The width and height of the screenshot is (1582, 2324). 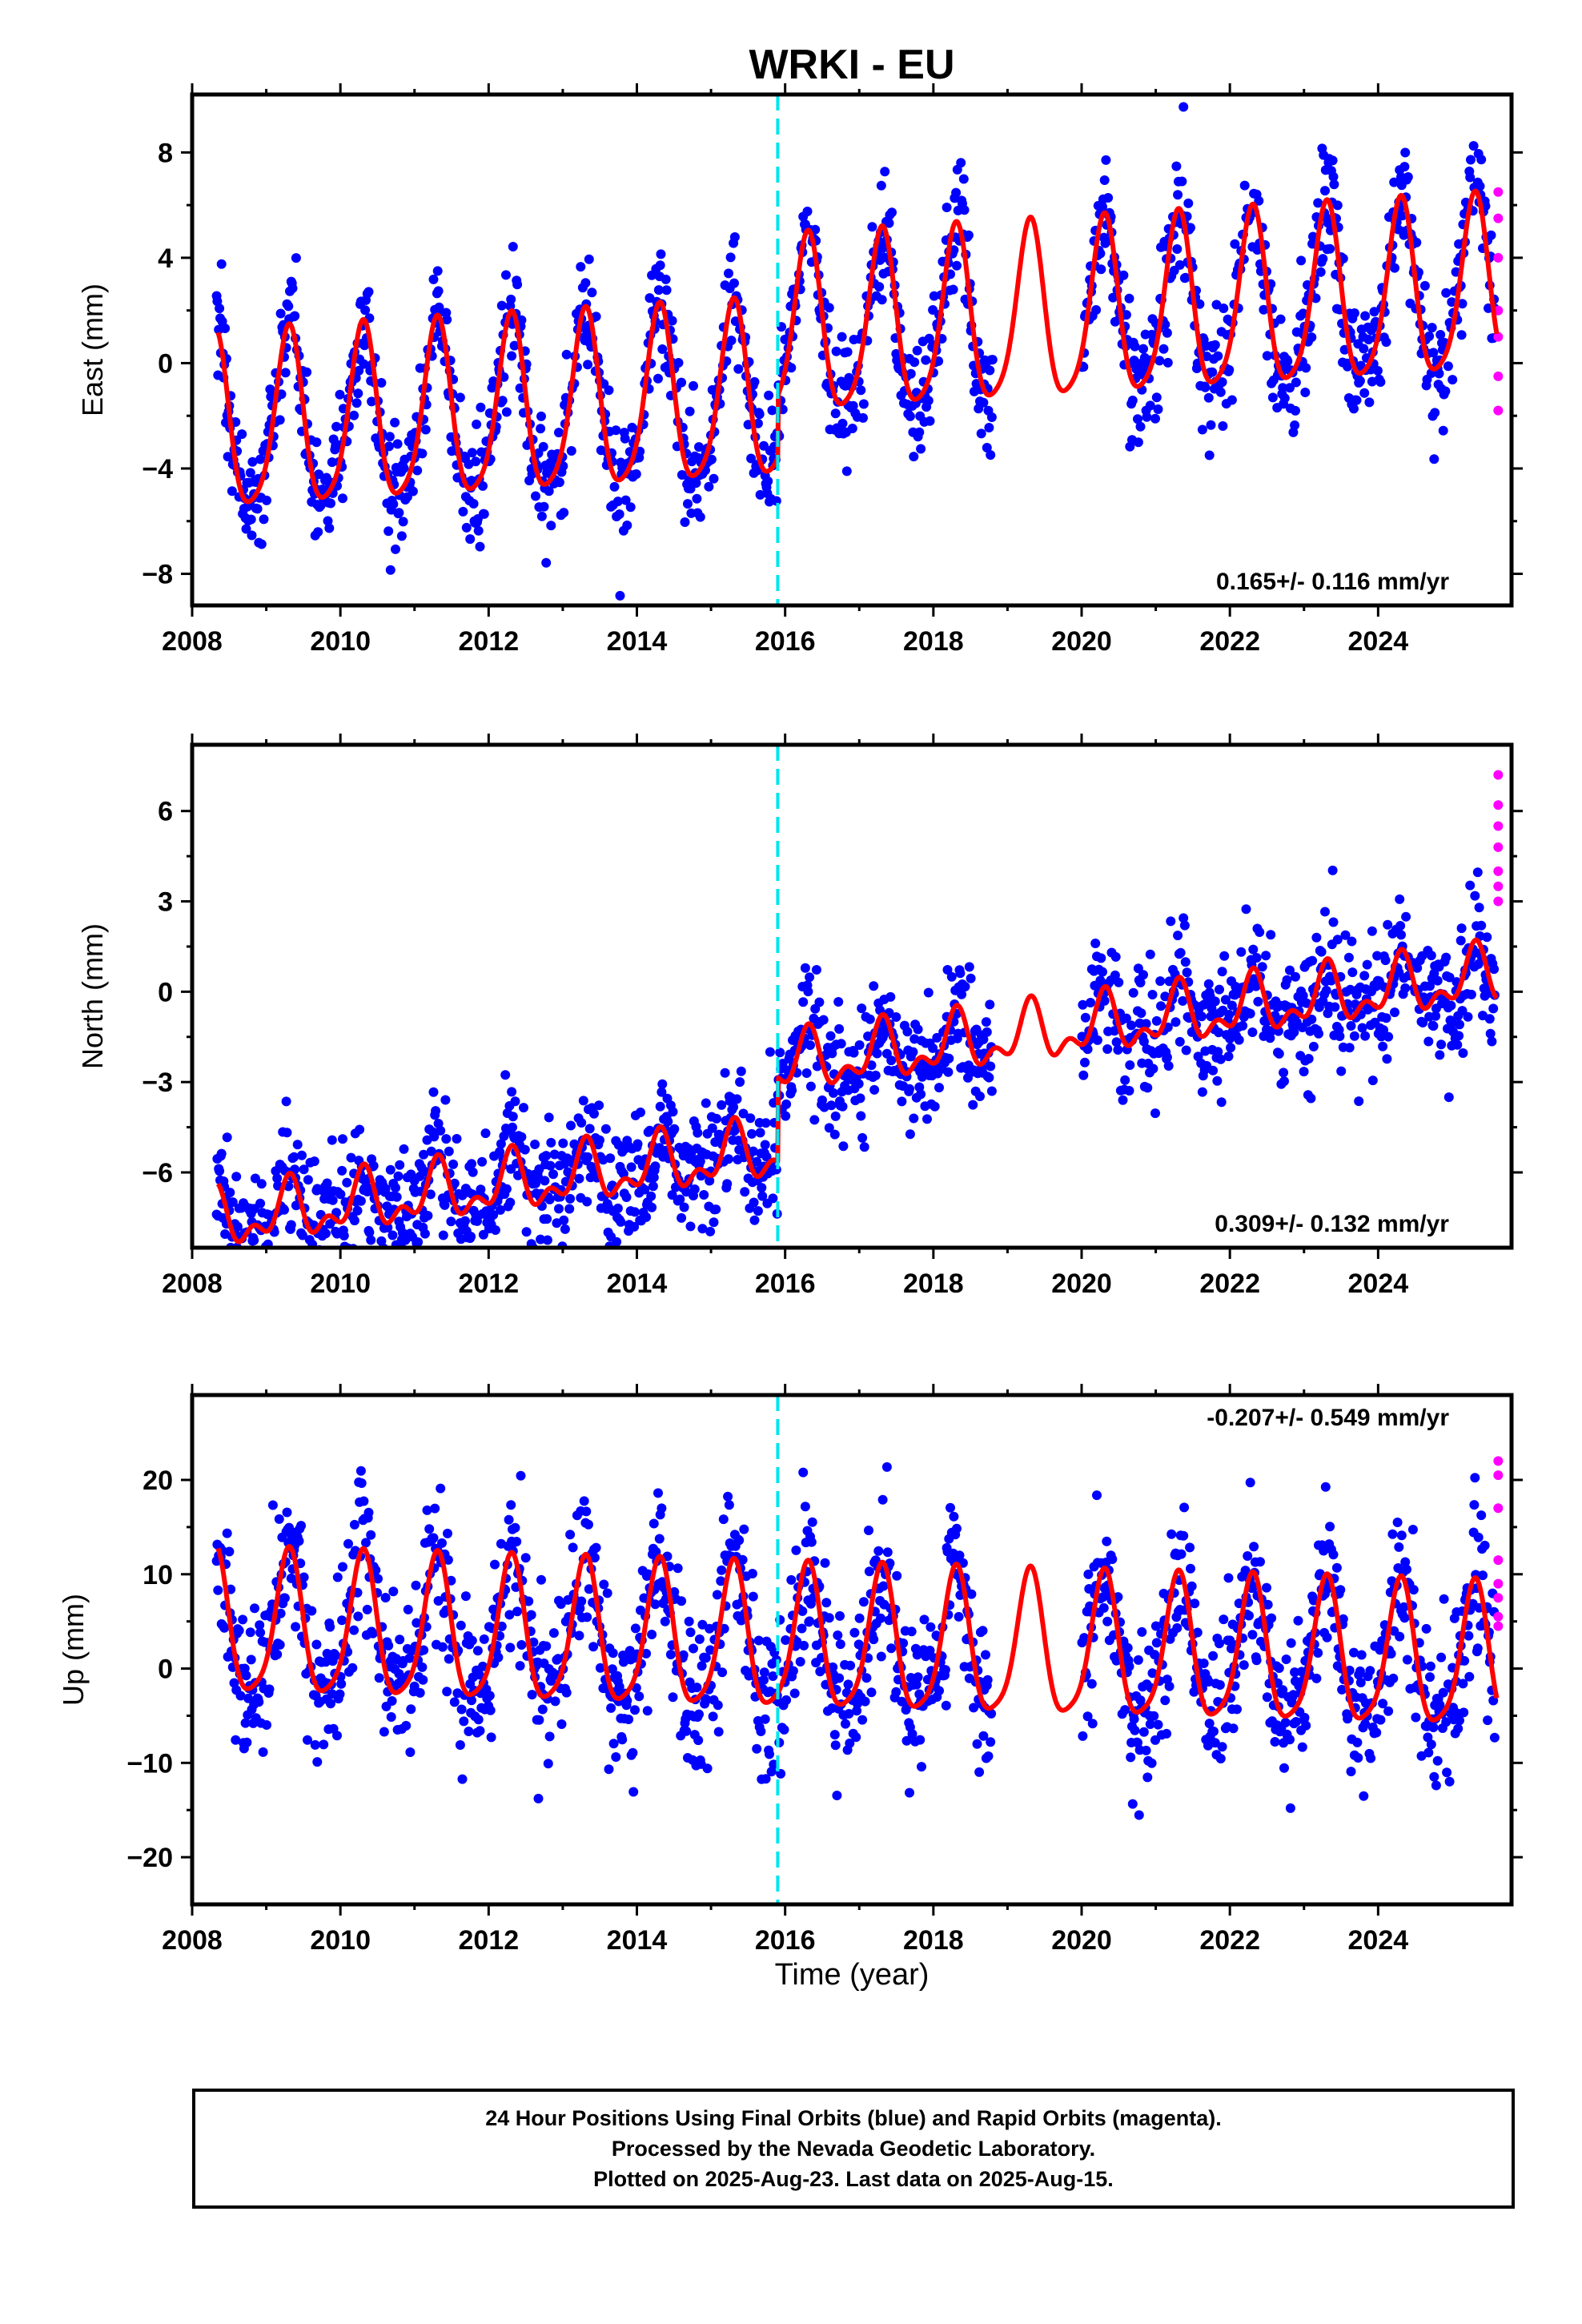 I want to click on x-tick-label-up-2016: 2016, so click(x=785, y=1940).